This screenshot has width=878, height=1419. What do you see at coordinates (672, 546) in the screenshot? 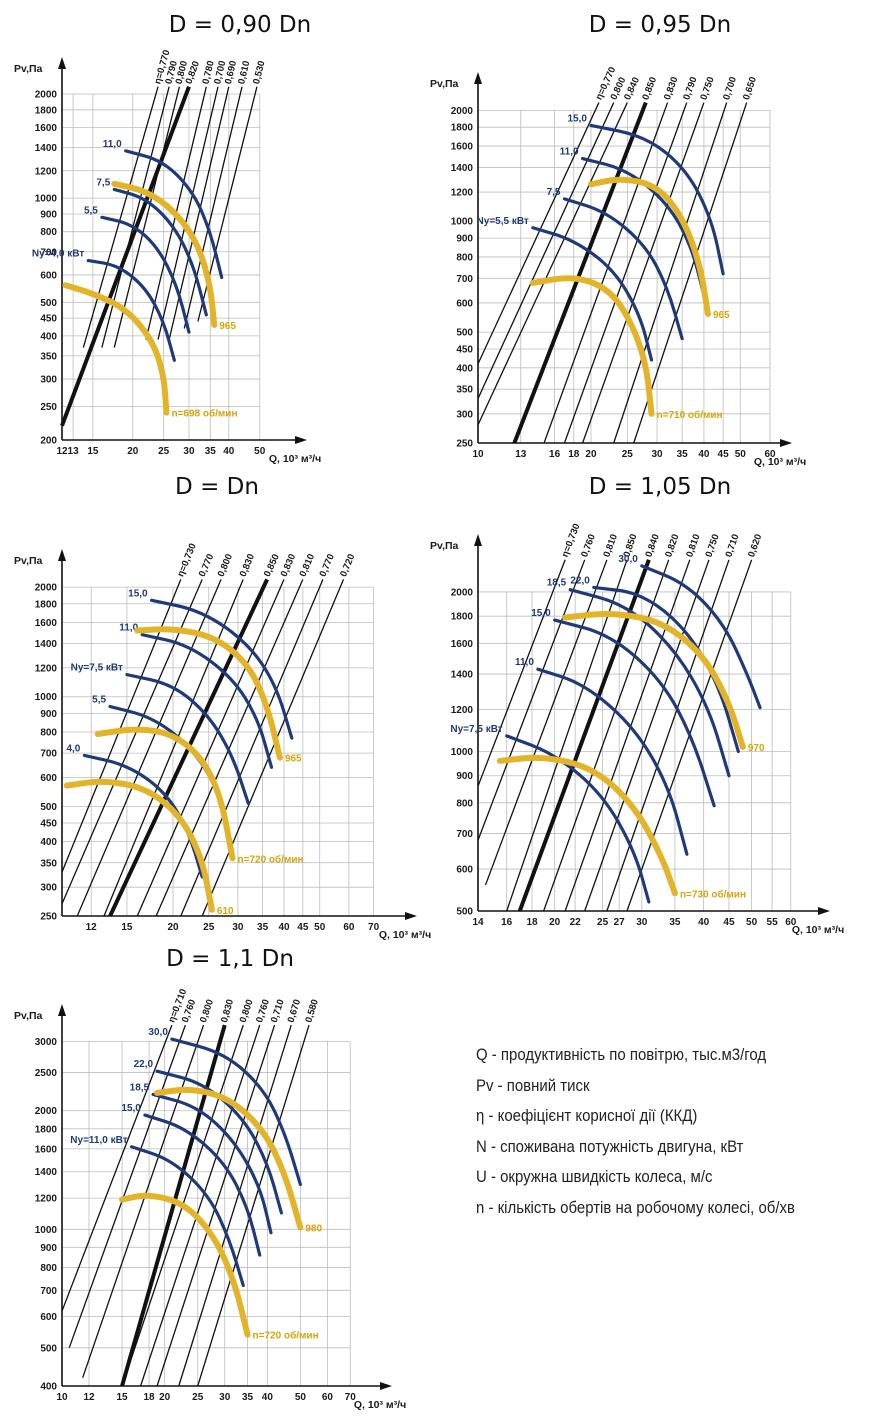
I see `efficiency-label: 0,820` at bounding box center [672, 546].